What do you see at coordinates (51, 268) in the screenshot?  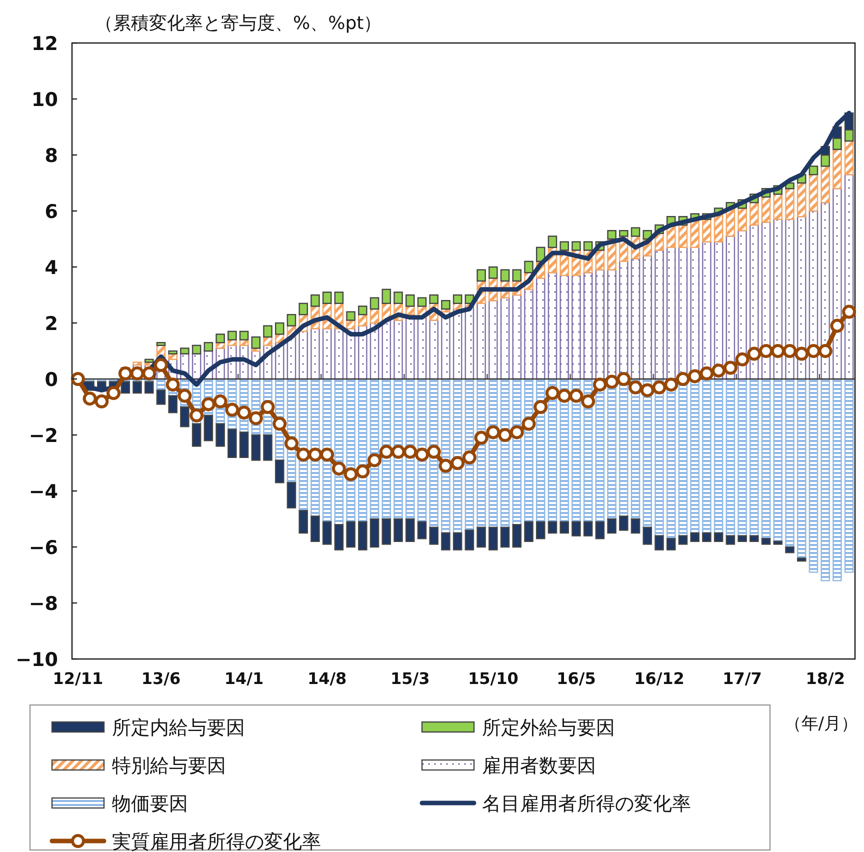 I see `y-tick-label: 4` at bounding box center [51, 268].